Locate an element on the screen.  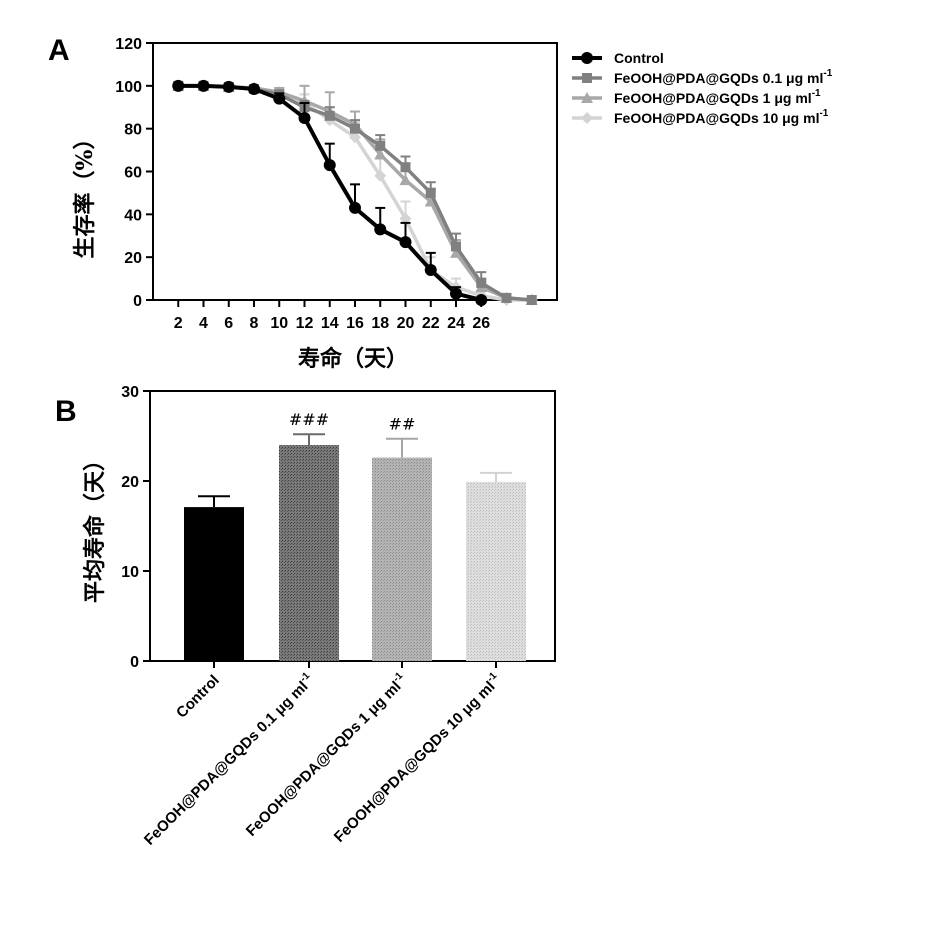
bar-group-1: ### is located at coordinates (309, 535).